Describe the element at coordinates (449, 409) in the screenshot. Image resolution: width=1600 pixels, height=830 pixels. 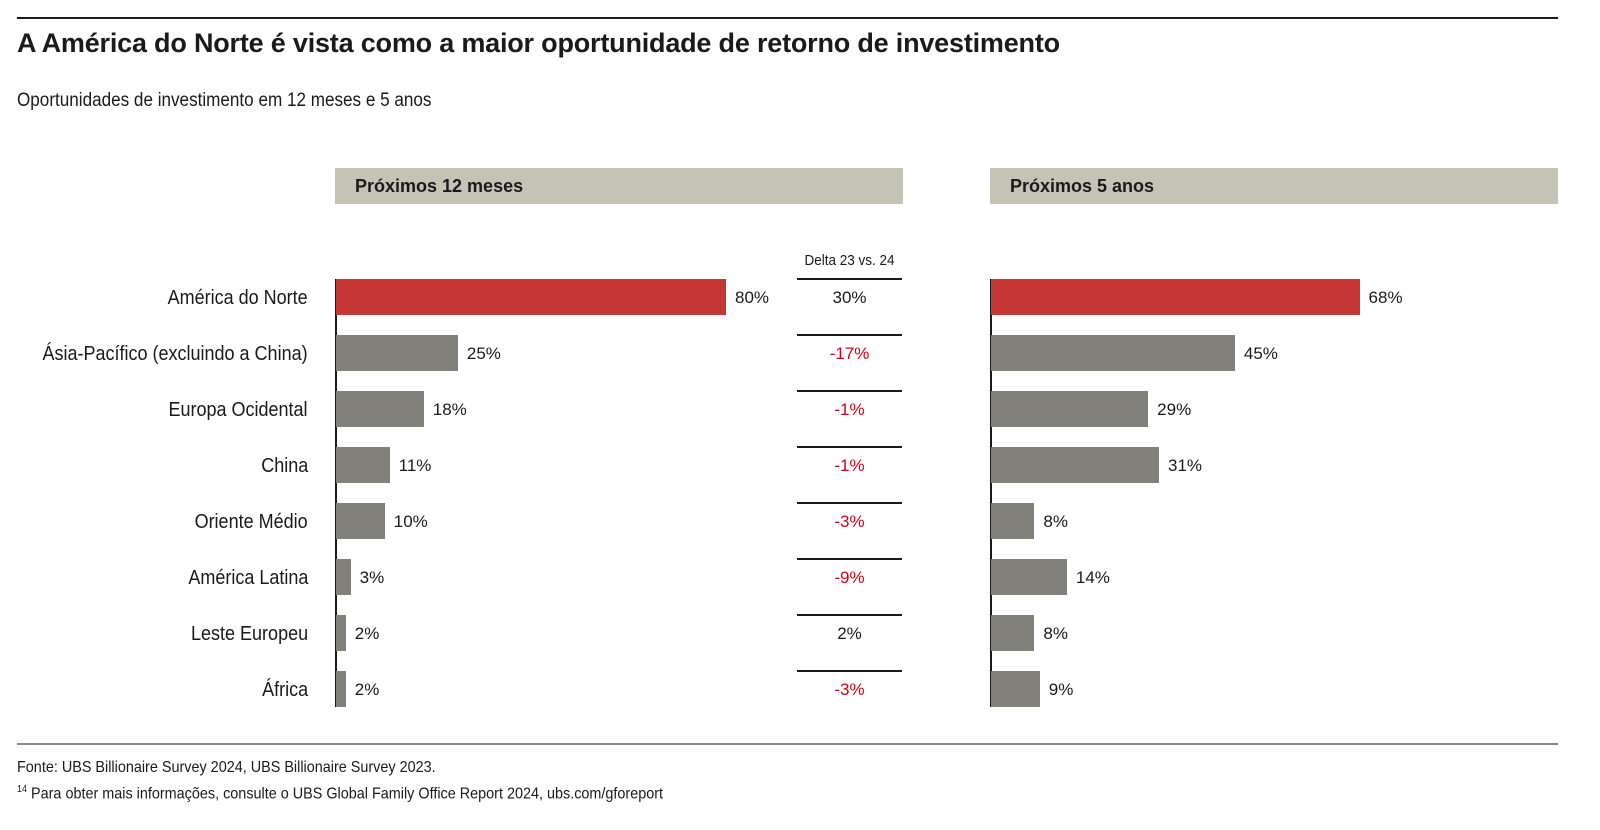
I see `value-label: 18%` at that location.